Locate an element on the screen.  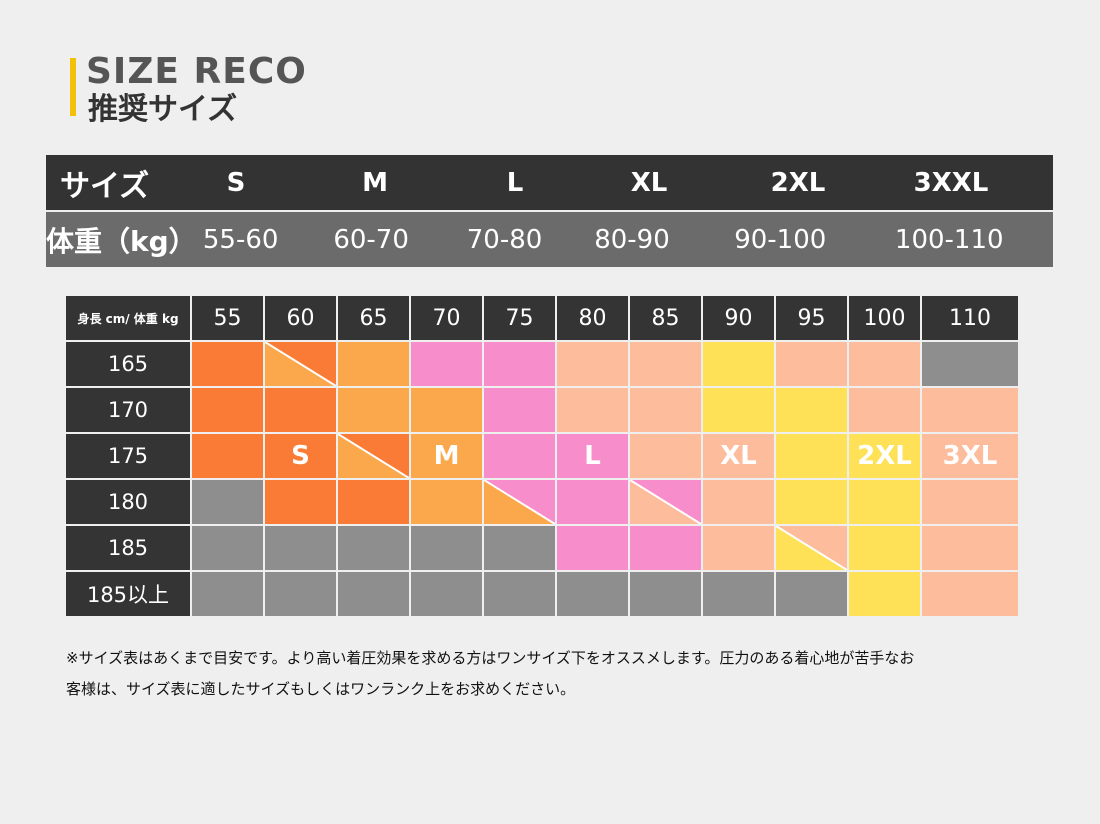
grid-row: 180 is located at coordinates (542, 502).